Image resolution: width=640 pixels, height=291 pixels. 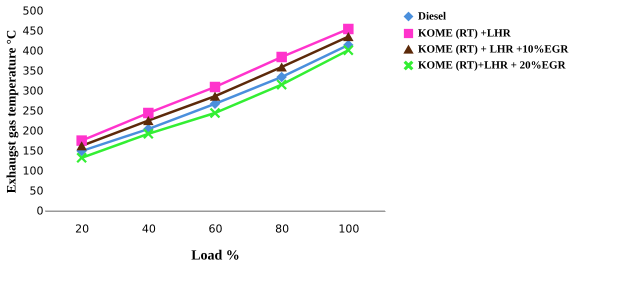 I want to click on y-tick-label: 350, so click(x=33, y=71).